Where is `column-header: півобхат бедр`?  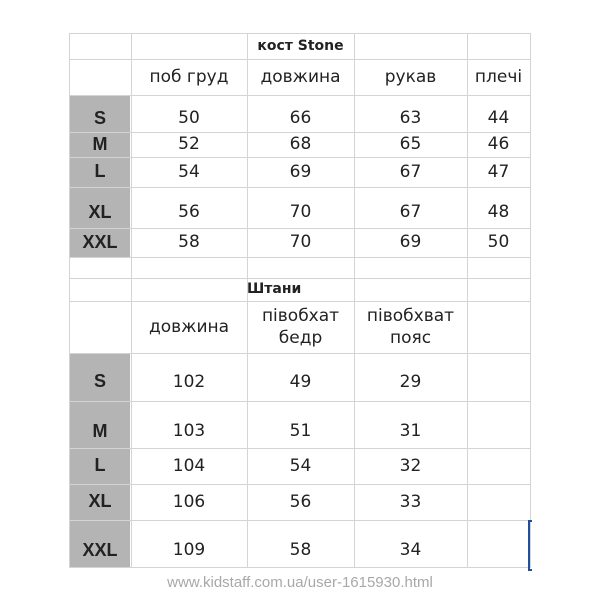 column-header: півобхат бедр is located at coordinates (300, 326).